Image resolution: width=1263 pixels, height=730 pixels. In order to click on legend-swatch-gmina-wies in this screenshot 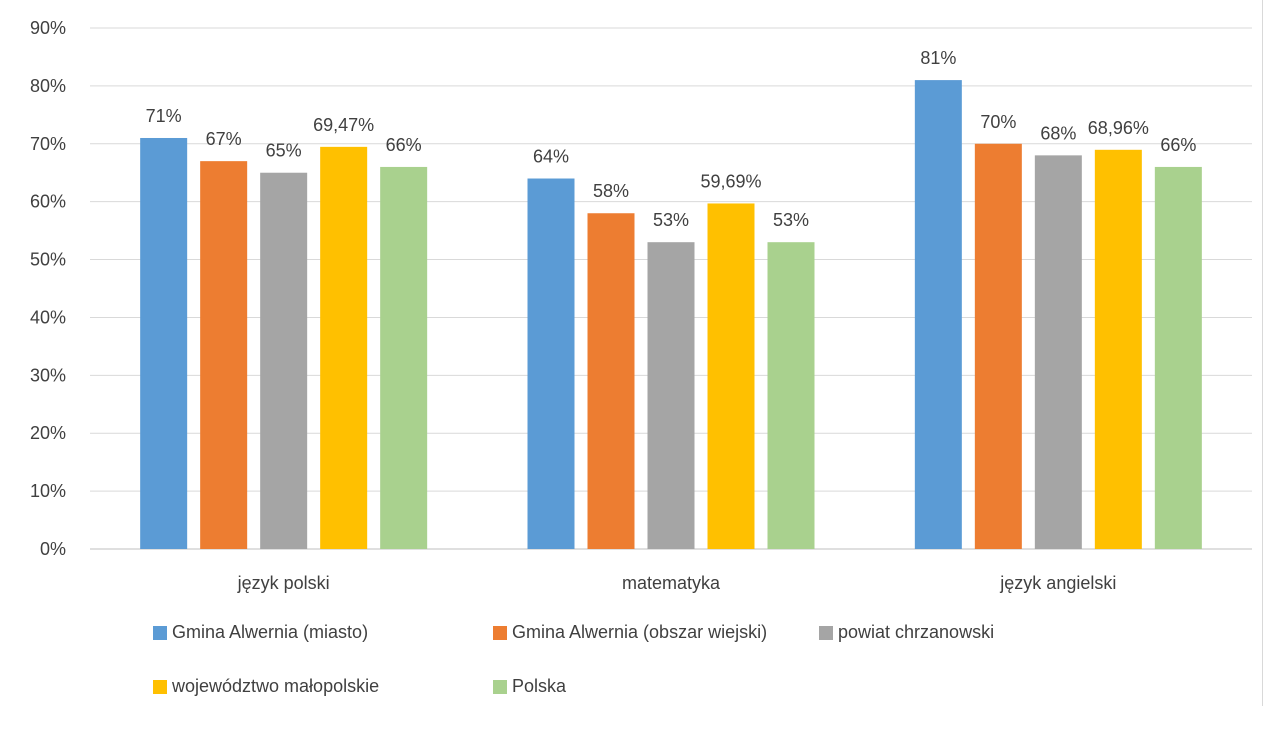, I will do `click(500, 632)`.